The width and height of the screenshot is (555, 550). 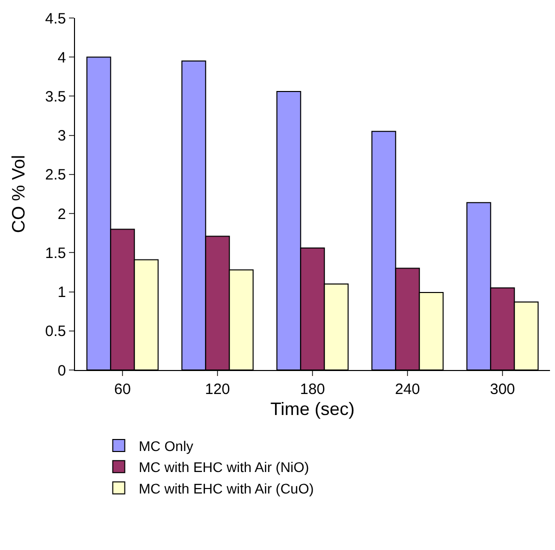 What do you see at coordinates (313, 389) in the screenshot?
I see `x-tick-label: 180` at bounding box center [313, 389].